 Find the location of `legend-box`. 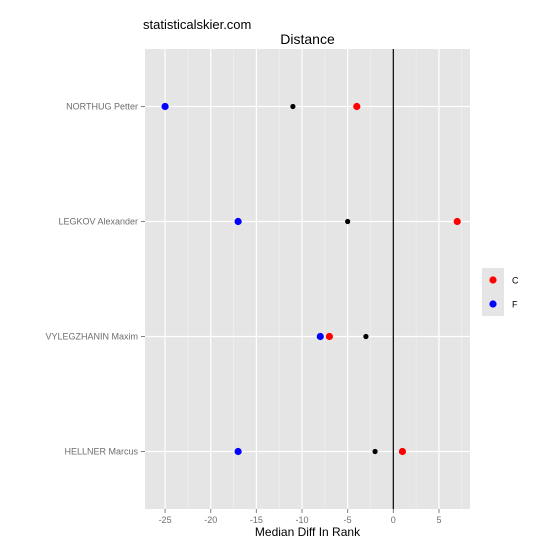

legend-box is located at coordinates (493, 292).